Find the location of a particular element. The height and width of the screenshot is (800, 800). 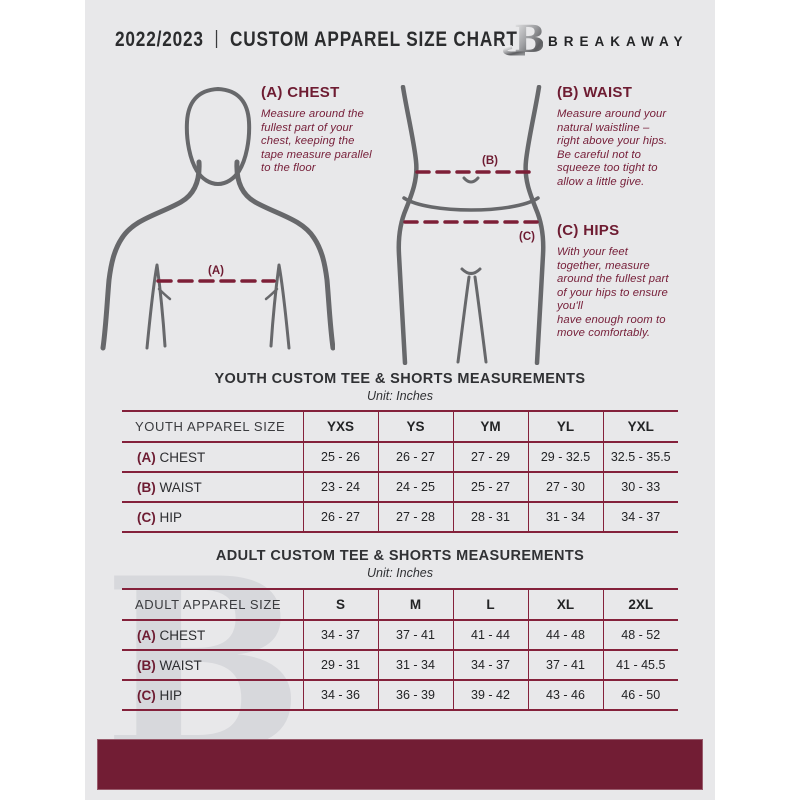

brand-wordmark: BREAKAWAY is located at coordinates (618, 41).